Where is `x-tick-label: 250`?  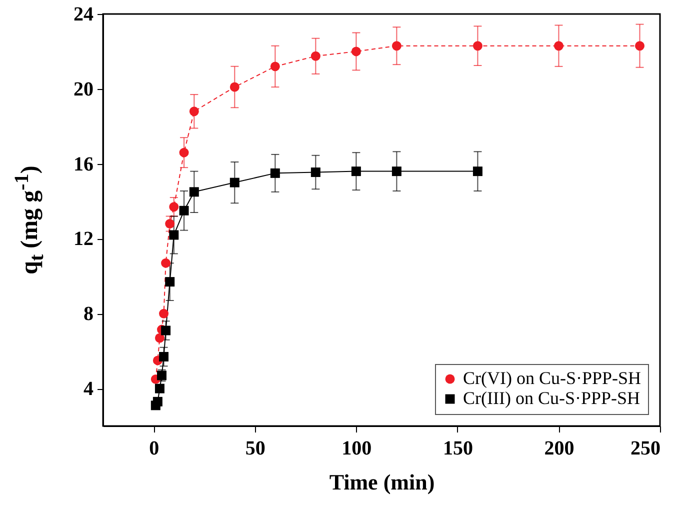 x-tick-label: 250 is located at coordinates (645, 449).